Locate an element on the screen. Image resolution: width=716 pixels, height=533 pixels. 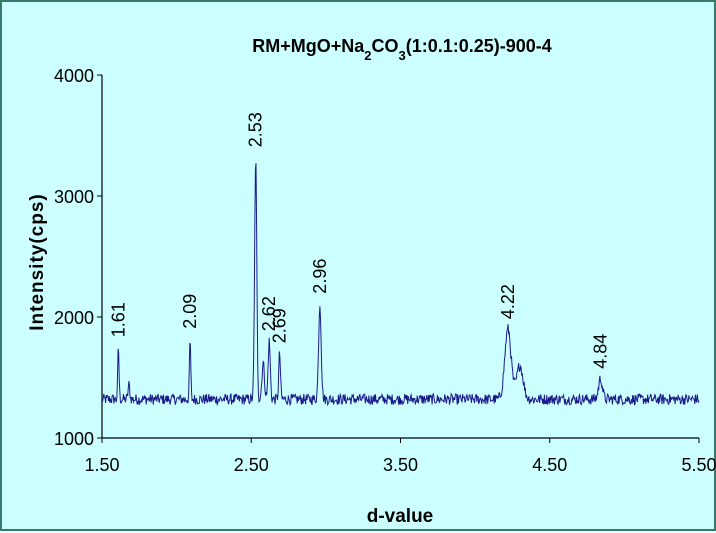
x-tick-label: 4.50 is located at coordinates (549, 465).